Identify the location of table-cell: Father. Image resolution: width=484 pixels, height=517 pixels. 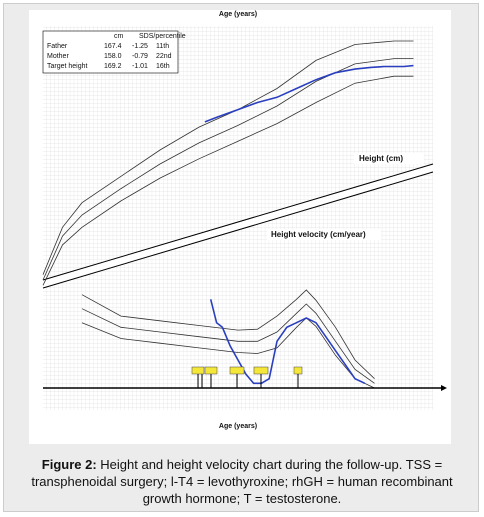
(57, 46).